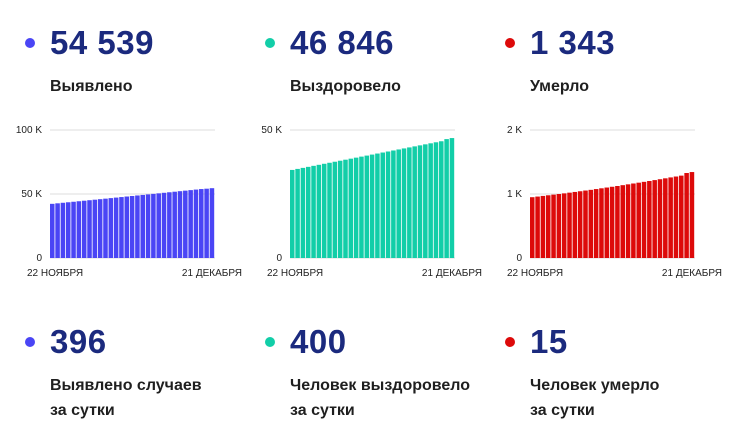  I want to click on chart-recovered: 0 50 K 22 НОЯБРЯ 21 ДЕКАБРЯ, so click(371, 202).